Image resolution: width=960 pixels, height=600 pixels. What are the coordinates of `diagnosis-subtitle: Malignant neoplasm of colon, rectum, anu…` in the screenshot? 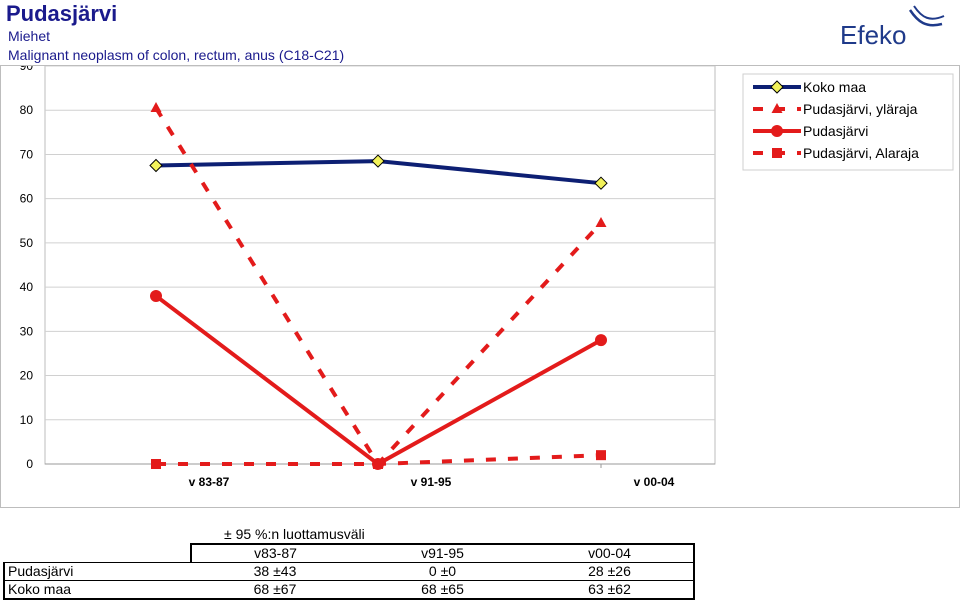 It's located at (176, 55).